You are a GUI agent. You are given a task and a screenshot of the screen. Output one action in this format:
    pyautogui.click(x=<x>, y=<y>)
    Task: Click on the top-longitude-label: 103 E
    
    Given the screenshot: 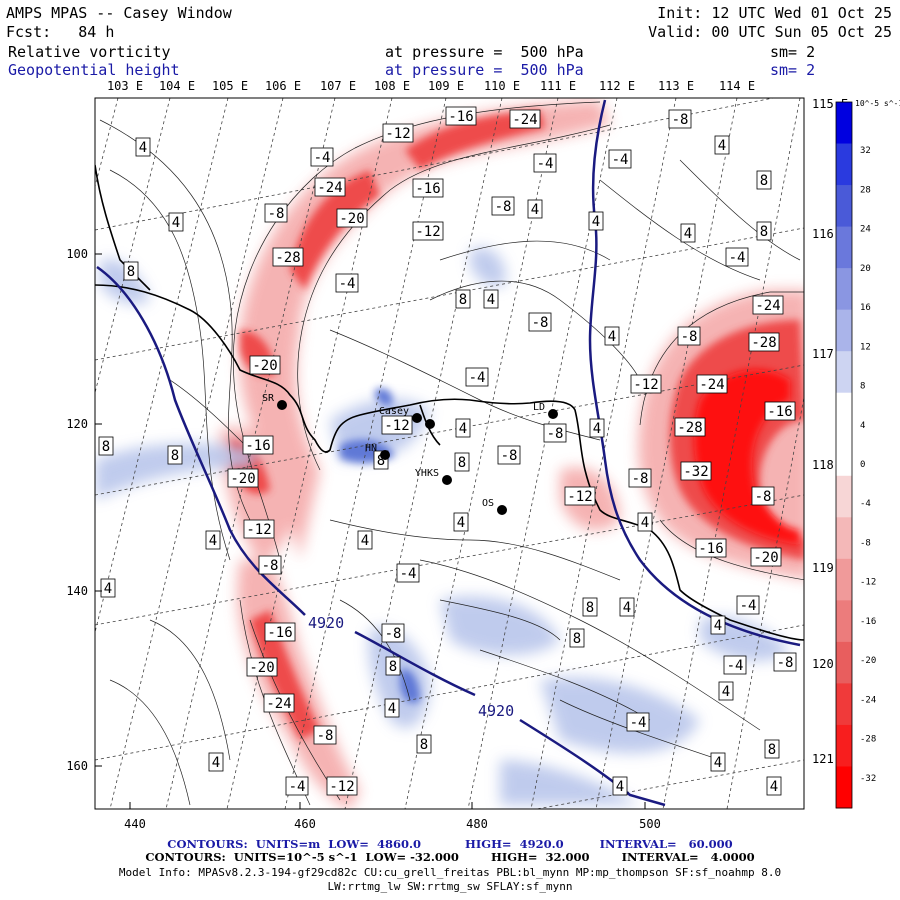 What is the action you would take?
    pyautogui.click(x=125, y=86)
    